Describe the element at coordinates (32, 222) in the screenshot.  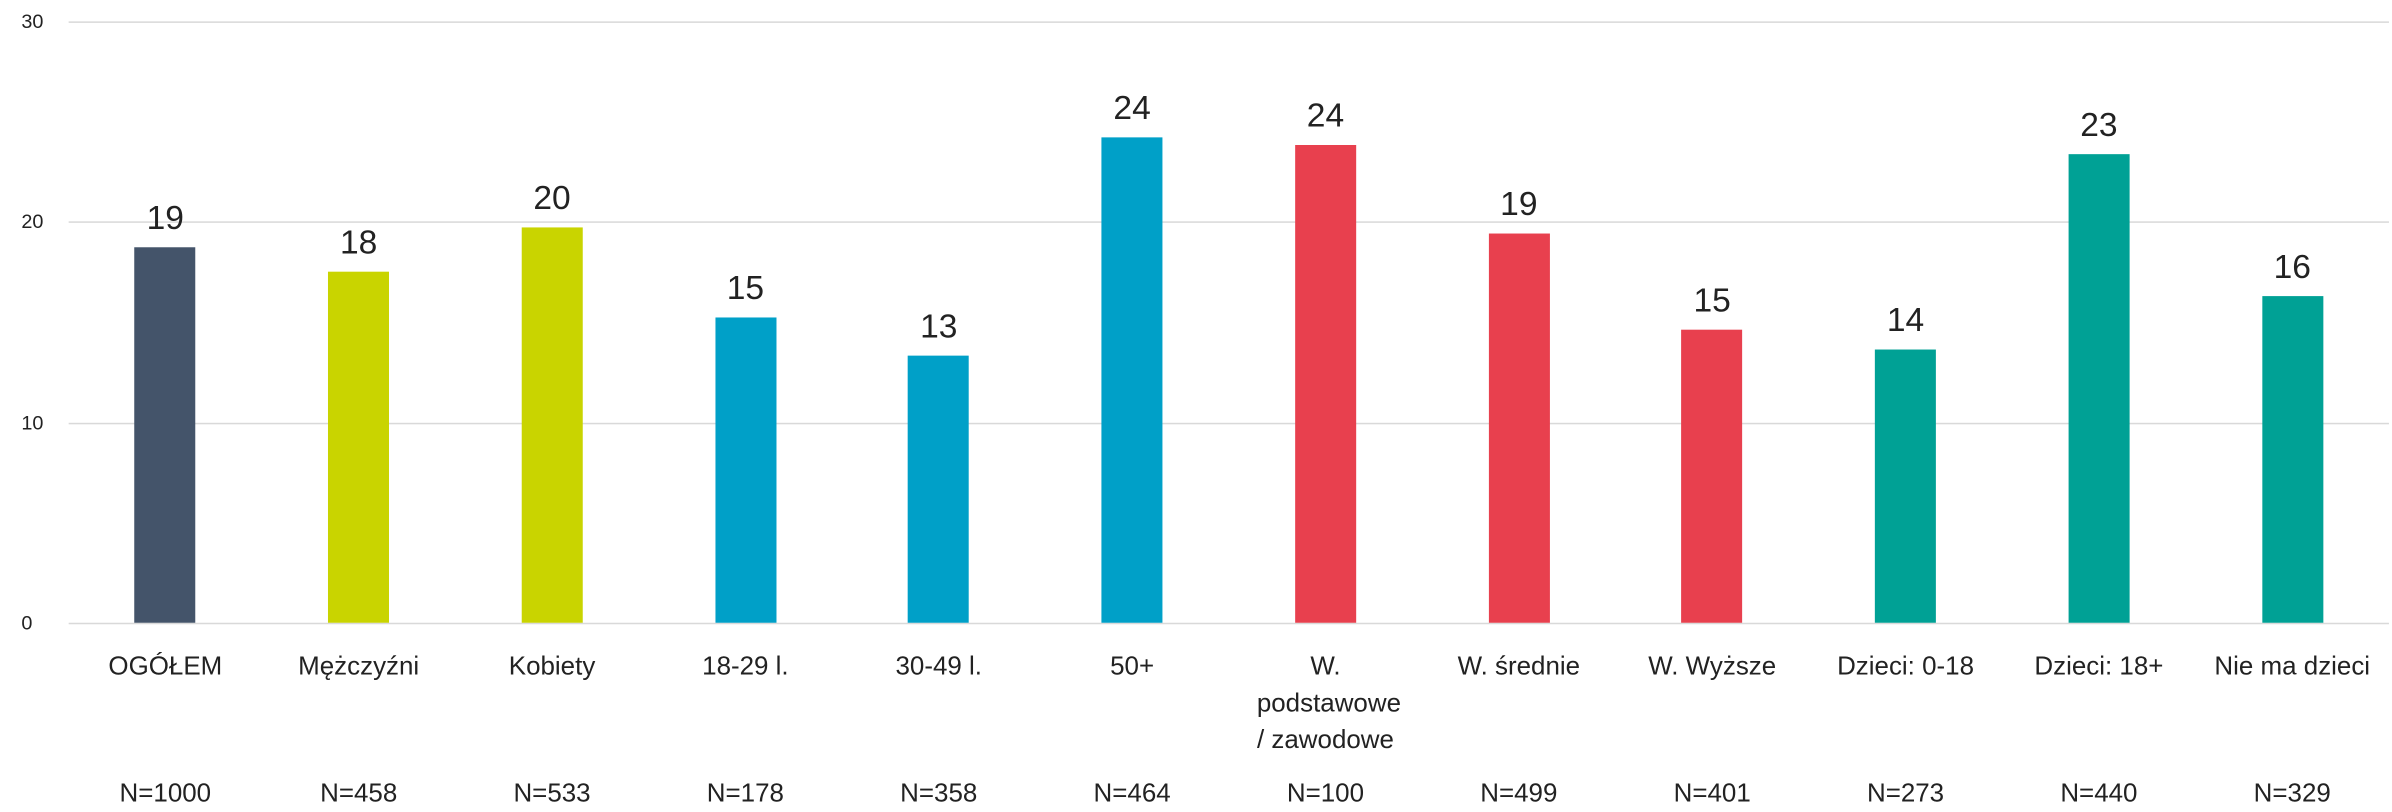
I see `y-tick-label: 20` at that location.